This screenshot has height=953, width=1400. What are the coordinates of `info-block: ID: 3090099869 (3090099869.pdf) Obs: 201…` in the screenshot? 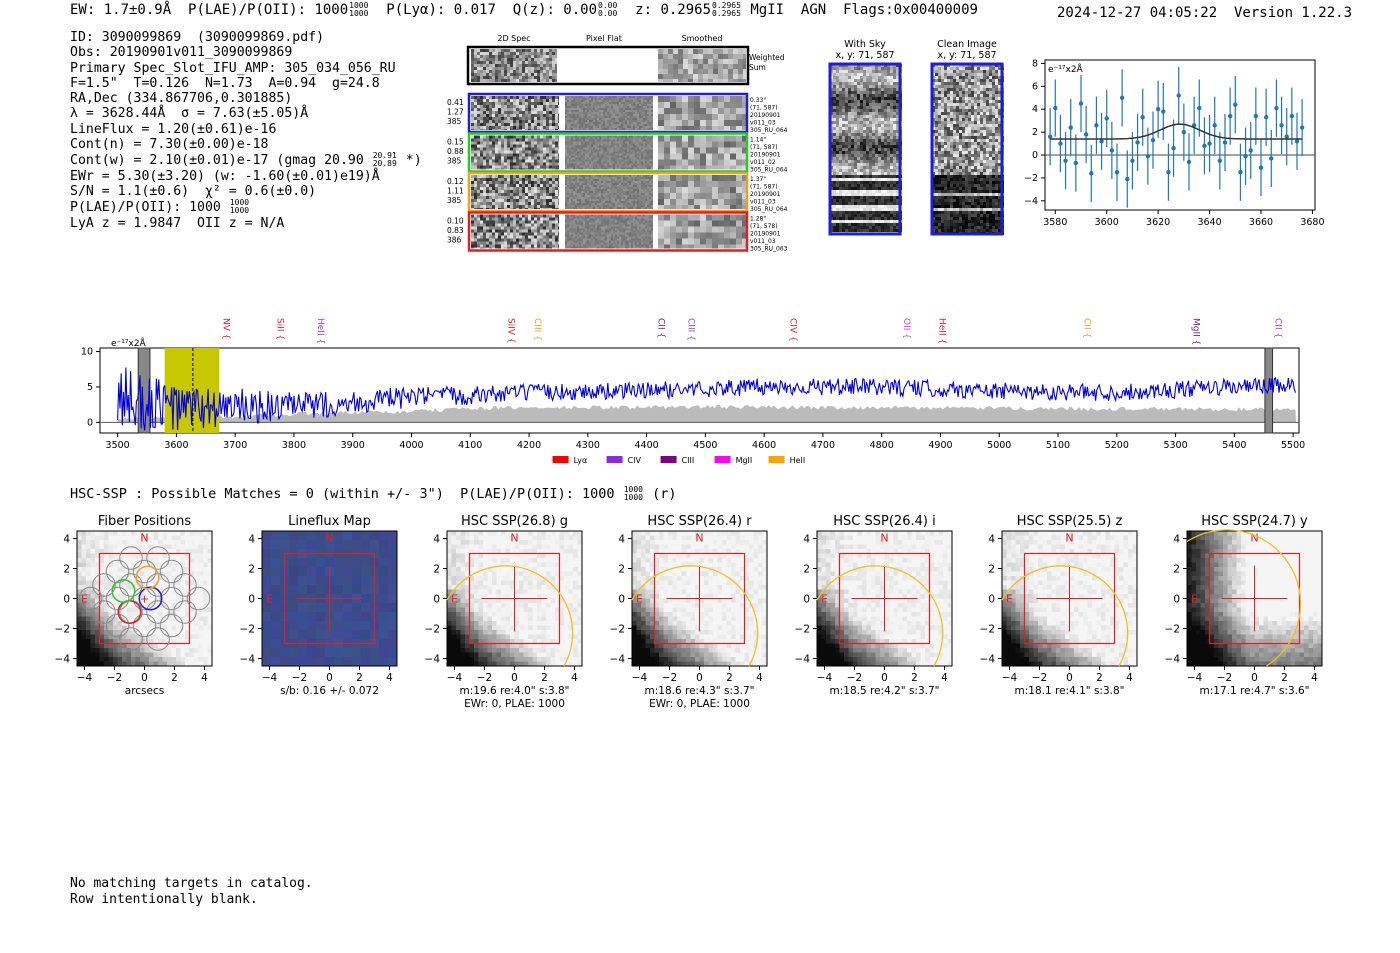 It's located at (246, 130).